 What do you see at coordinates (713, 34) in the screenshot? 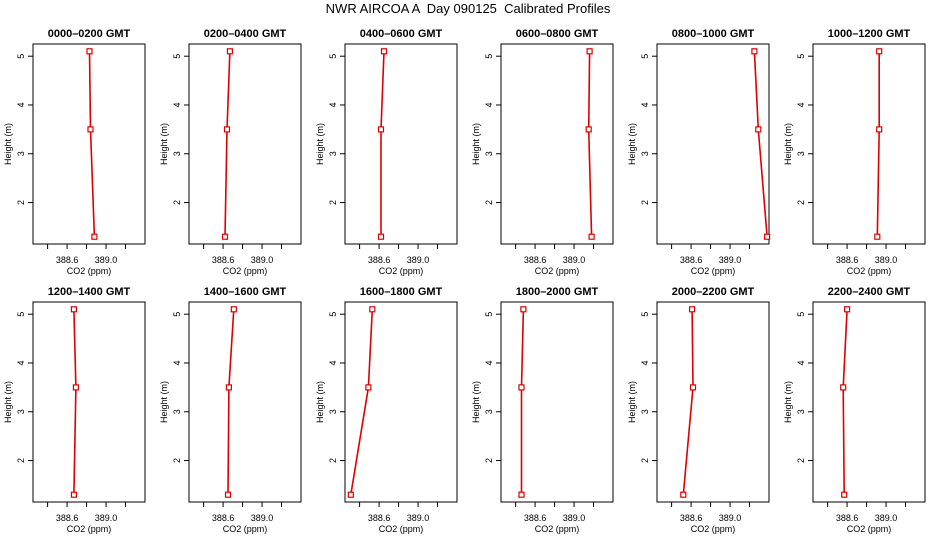
I see `panel-title: 0800–1000 GMT` at bounding box center [713, 34].